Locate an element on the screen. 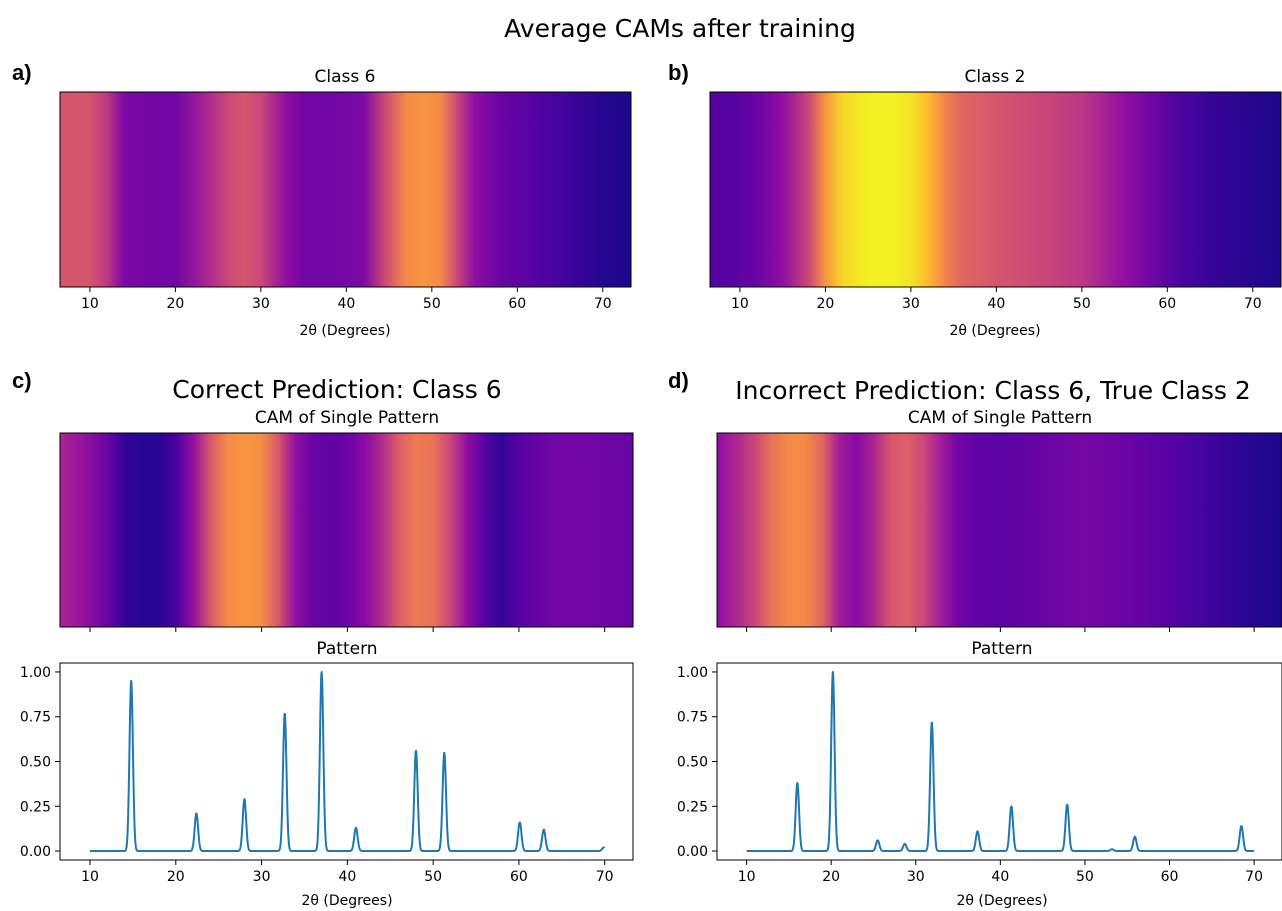 The width and height of the screenshot is (1282, 911). pattern-c-x-tick-label-10: 10 is located at coordinates (90, 877).